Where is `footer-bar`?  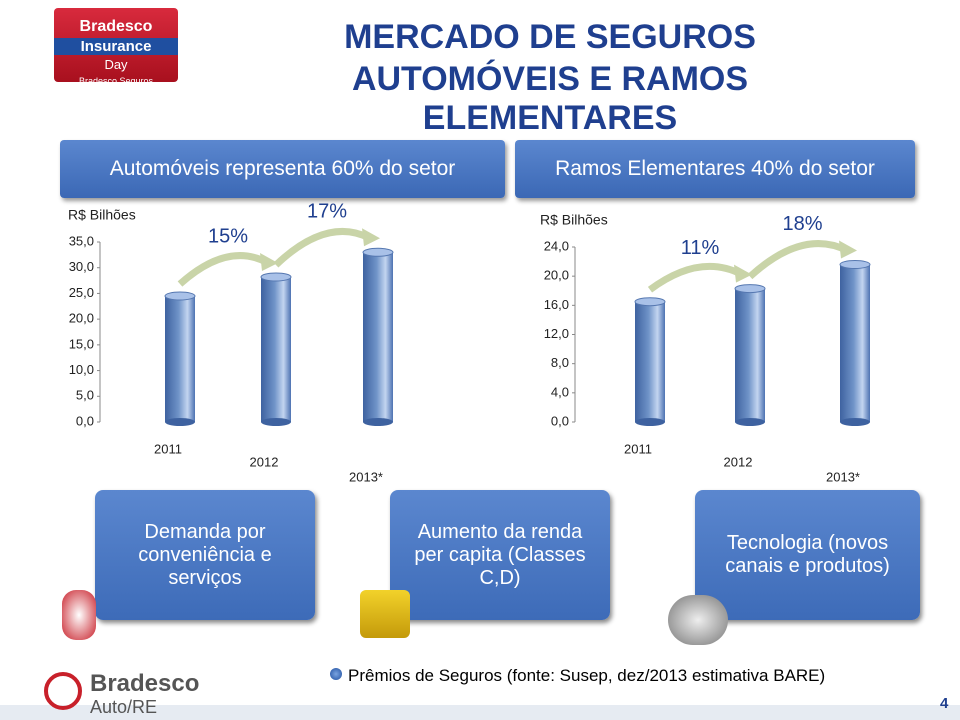
footer-bar is located at coordinates (480, 712).